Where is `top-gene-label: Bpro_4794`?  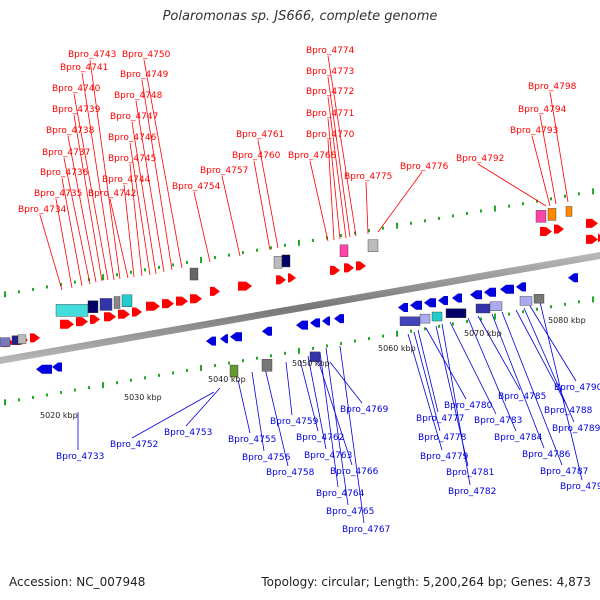
top-gene-label: Bpro_4794 is located at coordinates (542, 110).